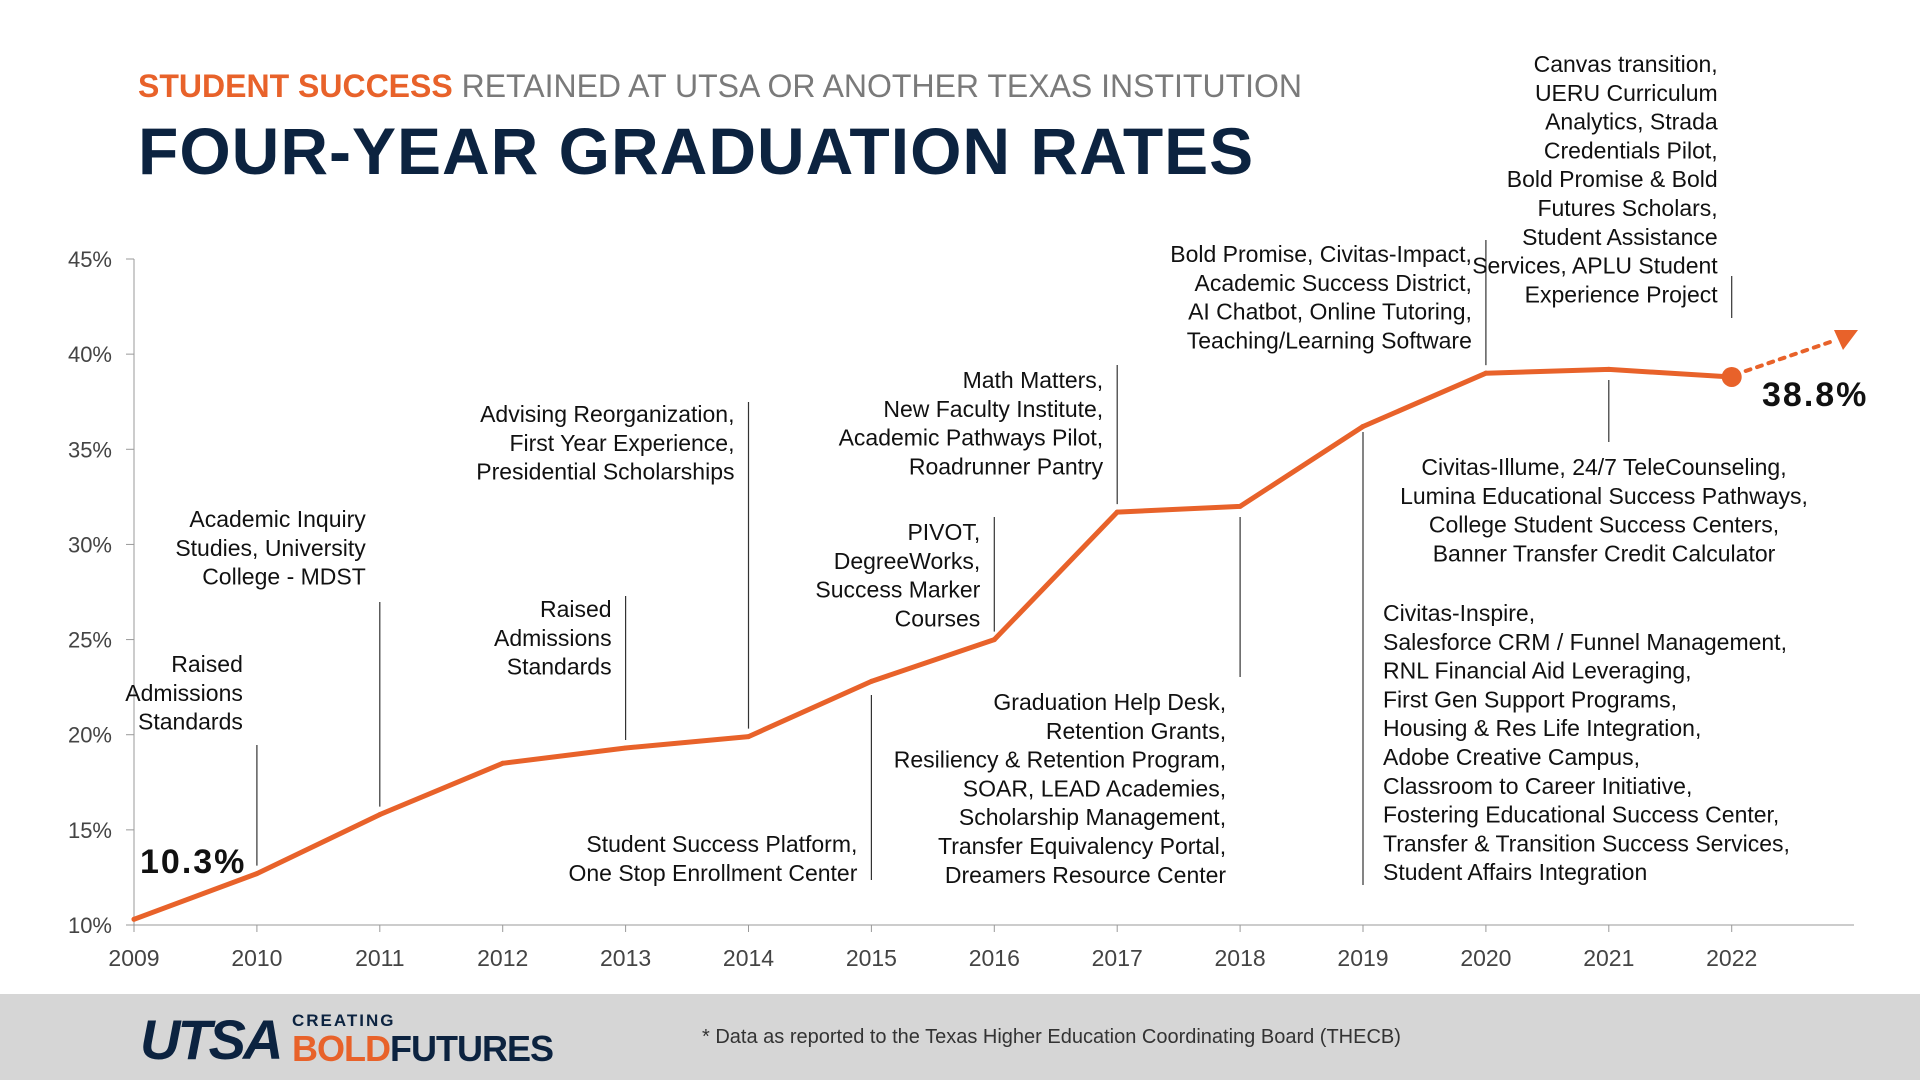 Image resolution: width=1920 pixels, height=1080 pixels. Describe the element at coordinates (748, 958) in the screenshot. I see `x-tick-label: 2014` at that location.